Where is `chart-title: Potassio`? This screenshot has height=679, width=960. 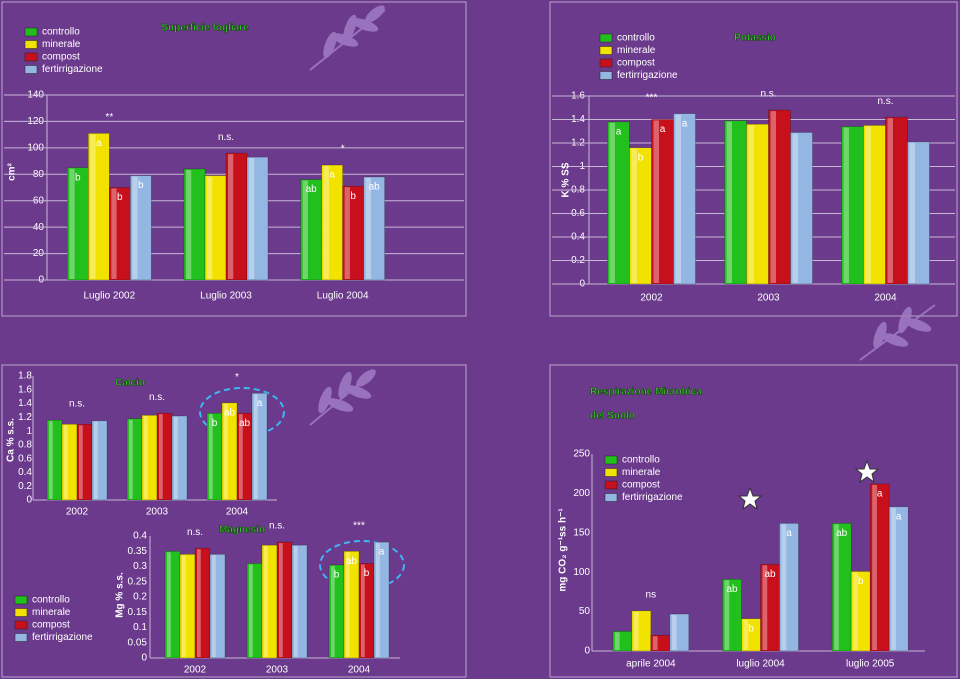
chart-title: Potassio is located at coordinates (755, 38).